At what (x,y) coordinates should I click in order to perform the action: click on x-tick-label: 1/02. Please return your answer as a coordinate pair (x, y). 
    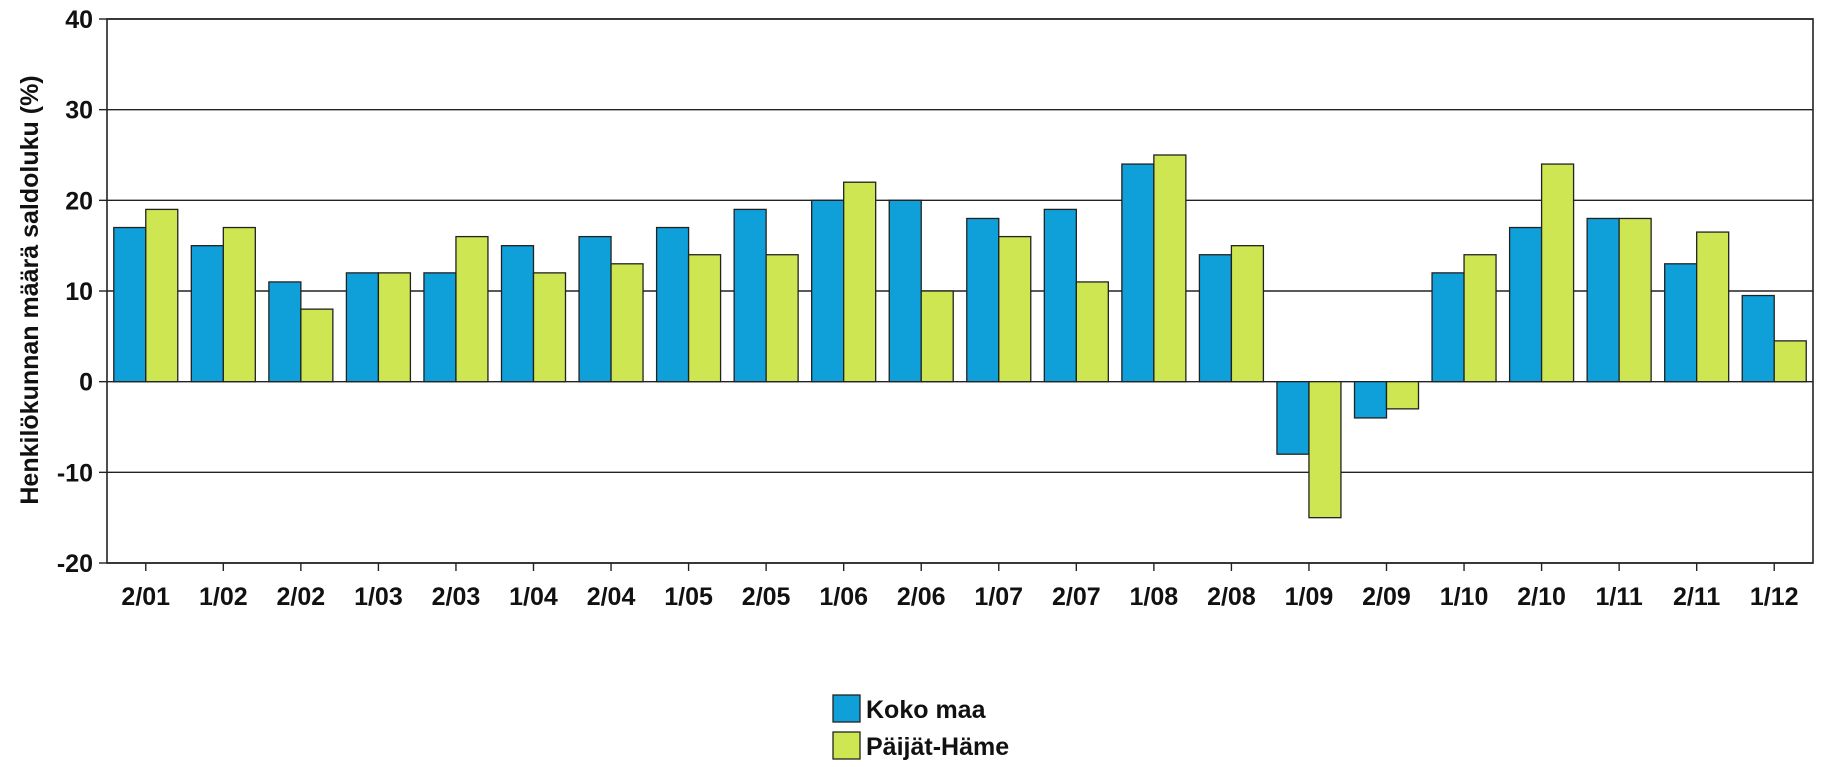
    Looking at the image, I should click on (223, 597).